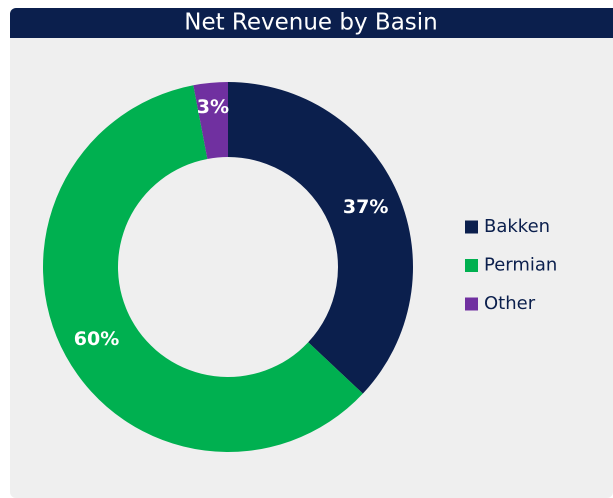 The width and height of the screenshot is (613, 498). Describe the element at coordinates (517, 226) in the screenshot. I see `legend-label: Bakken` at that location.